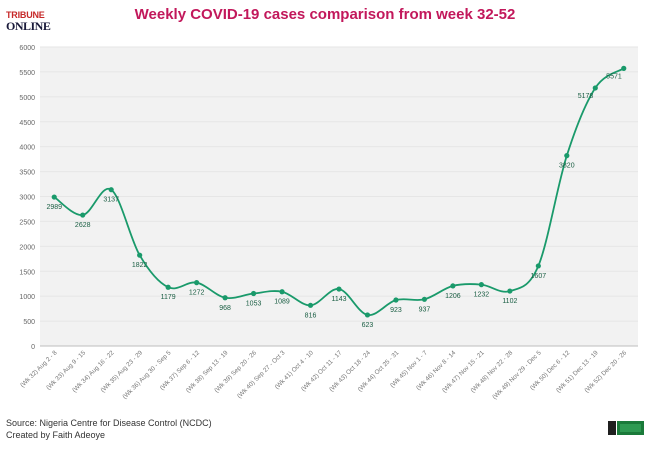 This screenshot has width=650, height=451. Describe the element at coordinates (311, 315) in the screenshot. I see `data-label: 816` at that location.